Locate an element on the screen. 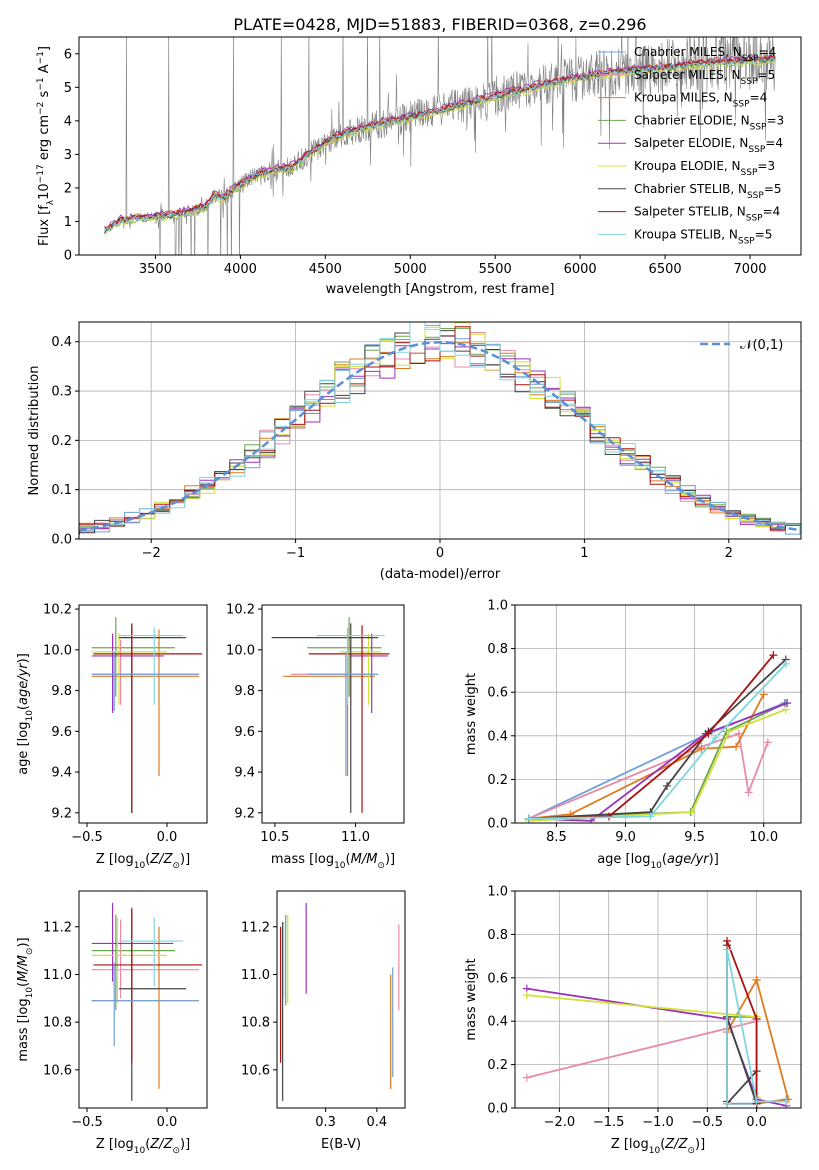  mass-vs-ebv-axes-plot is located at coordinates (339, 1001).